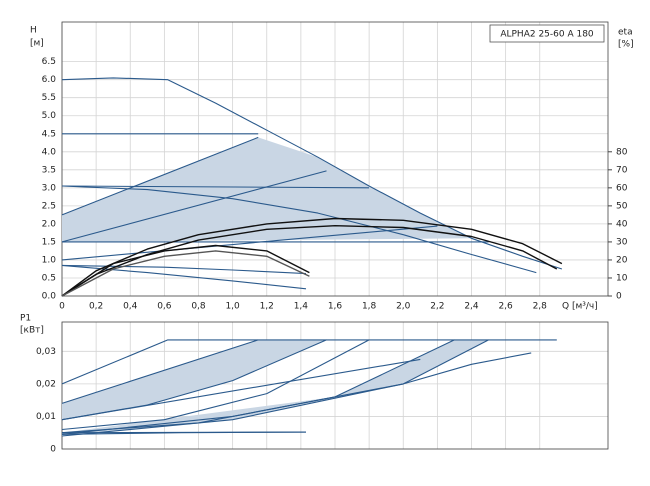 This screenshot has width=650, height=486. Describe the element at coordinates (622, 224) in the screenshot. I see `y2-tick-label: 40` at that location.